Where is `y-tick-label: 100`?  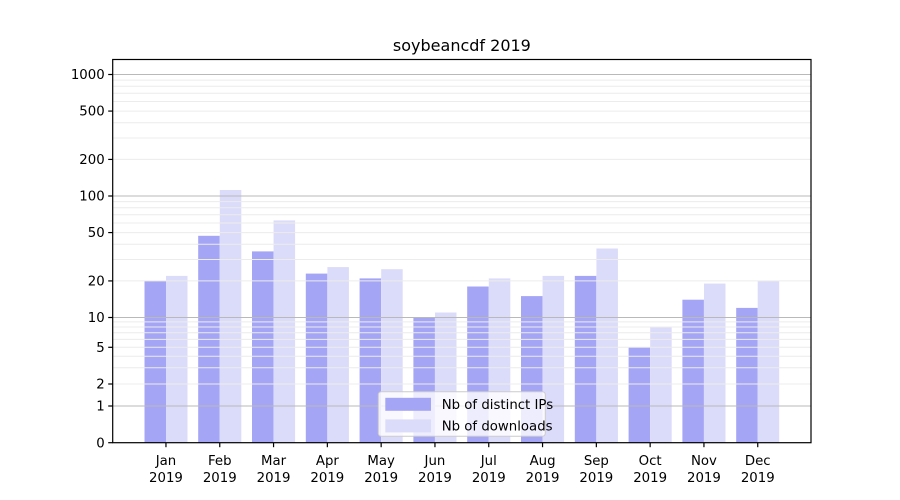 y-tick-label: 100 is located at coordinates (91, 197).